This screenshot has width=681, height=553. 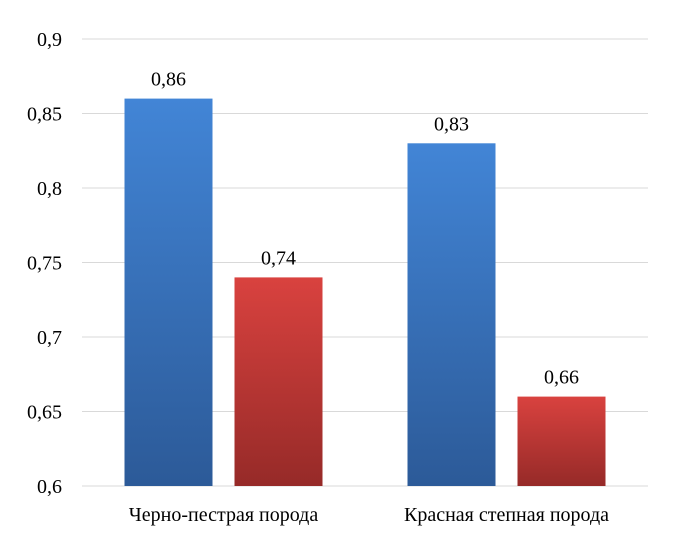 What do you see at coordinates (278, 258) in the screenshot?
I see `data-label: 0,74` at bounding box center [278, 258].